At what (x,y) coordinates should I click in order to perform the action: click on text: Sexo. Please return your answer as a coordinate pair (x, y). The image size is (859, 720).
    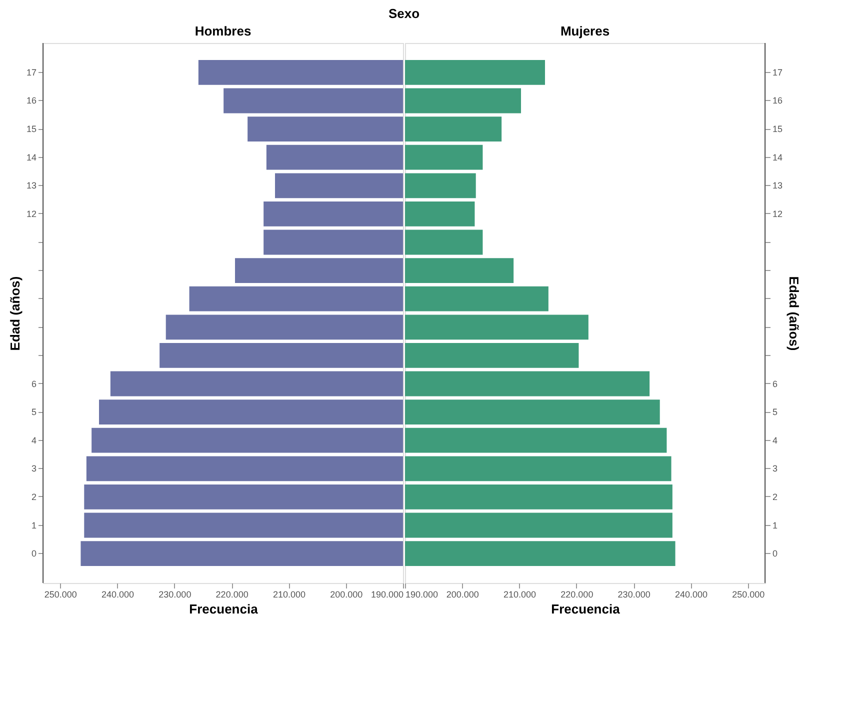
    Looking at the image, I should click on (404, 13).